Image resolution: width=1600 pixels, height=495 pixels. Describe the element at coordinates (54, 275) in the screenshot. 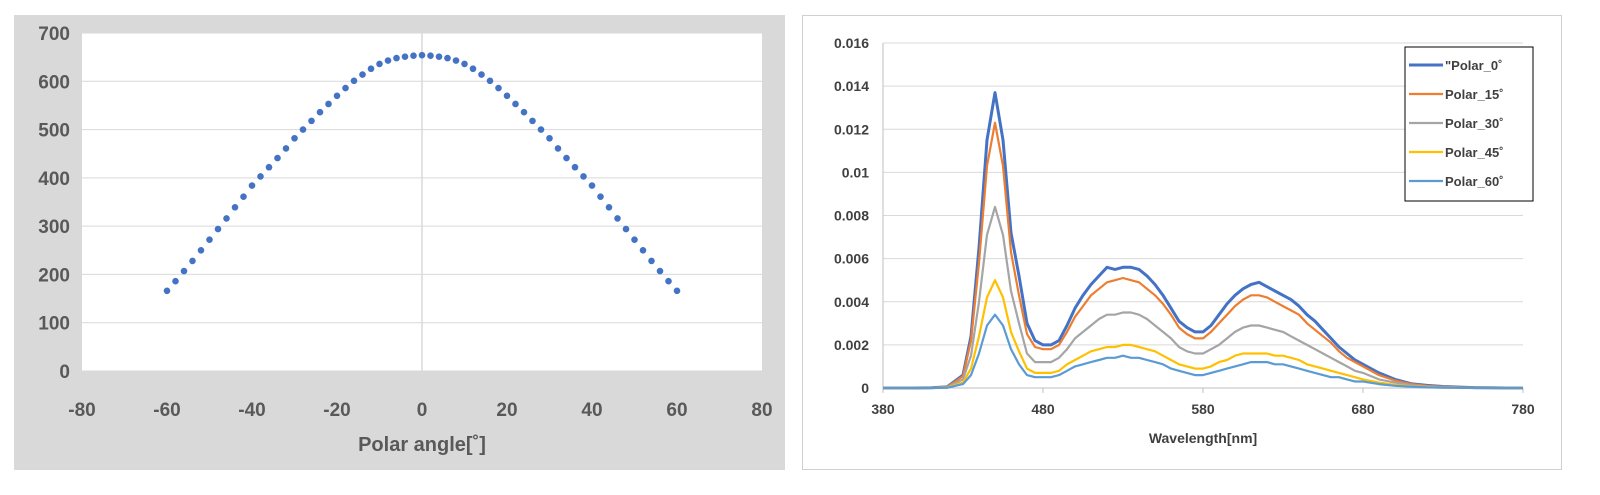

I see `y-tick-label: 200` at that location.